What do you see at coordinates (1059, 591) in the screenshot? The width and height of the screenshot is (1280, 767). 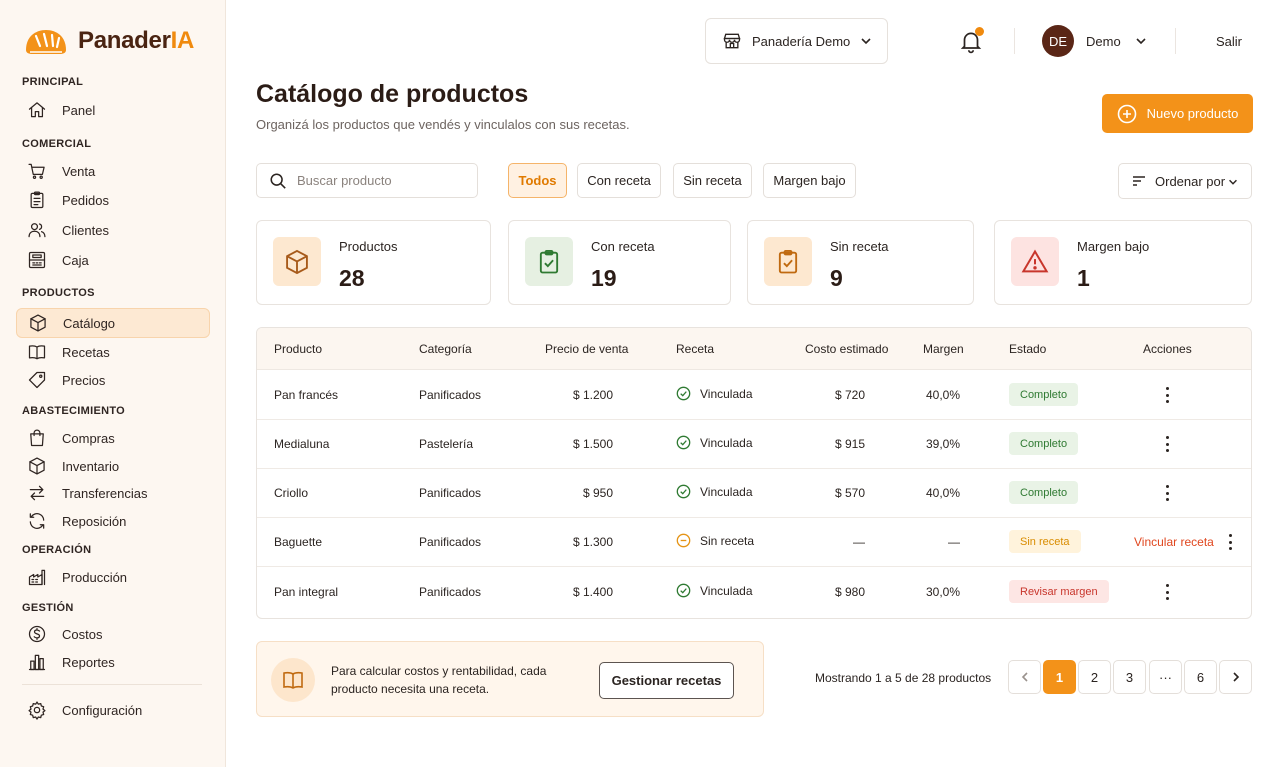 I see `status-badge: Revisar margen` at bounding box center [1059, 591].